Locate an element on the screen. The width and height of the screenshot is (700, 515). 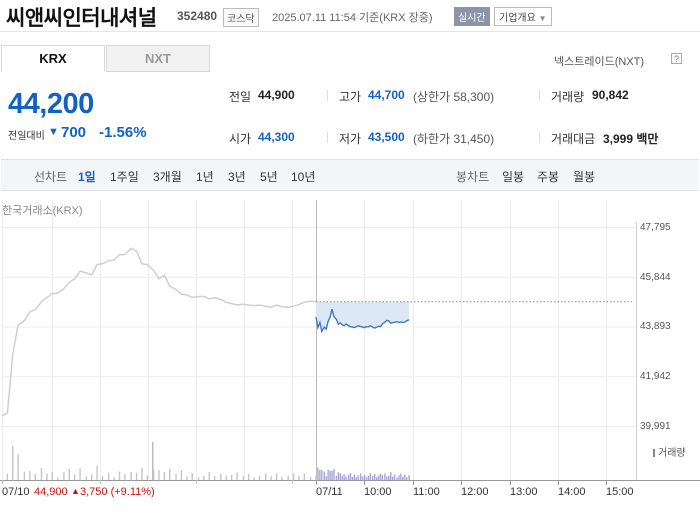
period-5year: 5년 is located at coordinates (269, 177).